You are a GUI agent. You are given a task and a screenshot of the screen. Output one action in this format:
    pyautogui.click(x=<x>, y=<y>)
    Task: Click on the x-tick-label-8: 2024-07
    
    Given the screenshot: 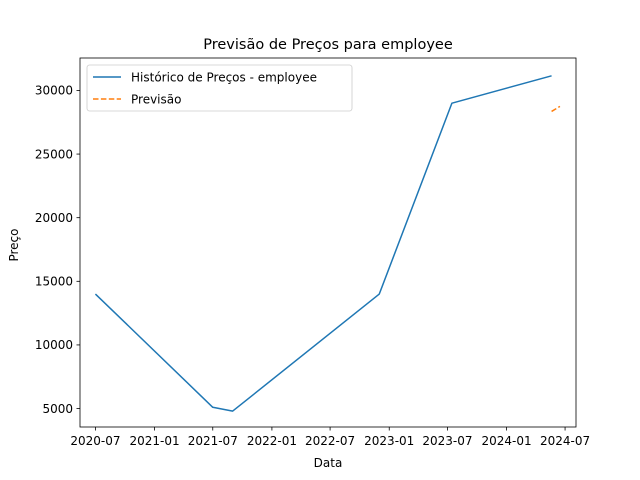 What is the action you would take?
    pyautogui.click(x=565, y=441)
    